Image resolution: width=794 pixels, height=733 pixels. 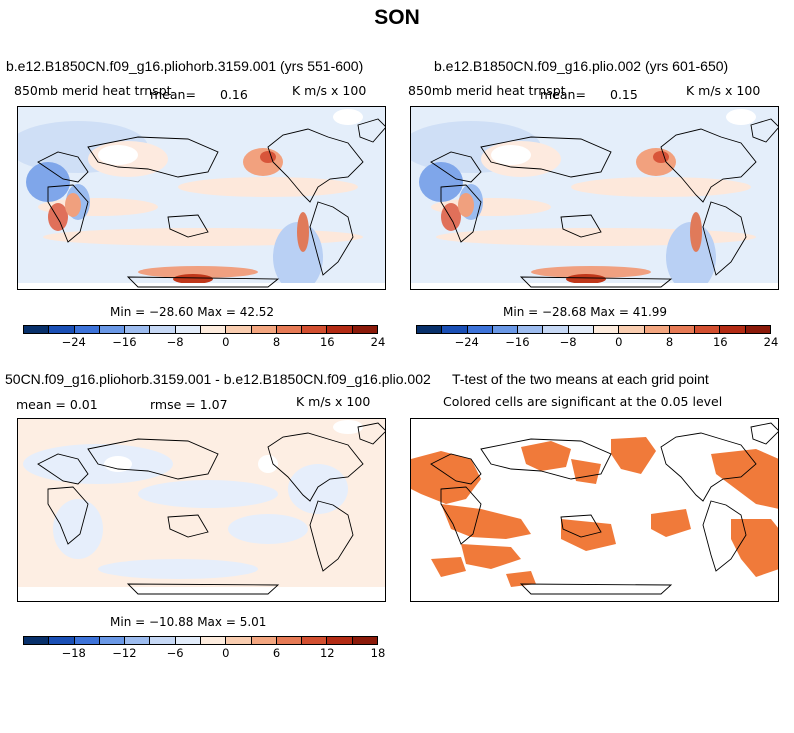 I want to click on panel3-rmse: rmse = 1.07, so click(x=189, y=404).